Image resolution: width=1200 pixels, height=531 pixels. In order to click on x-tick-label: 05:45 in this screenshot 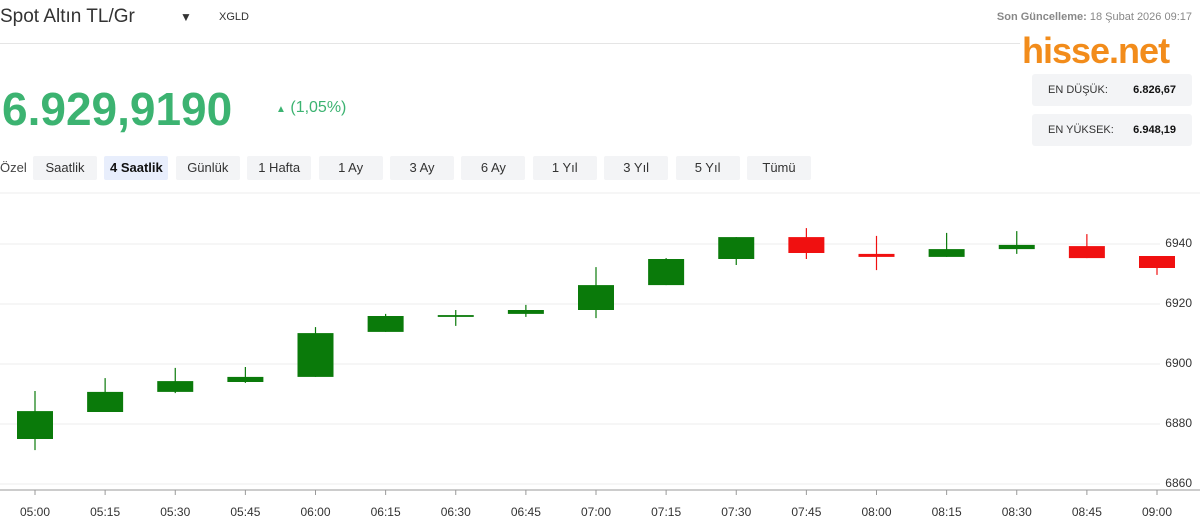, I will do `click(245, 512)`.